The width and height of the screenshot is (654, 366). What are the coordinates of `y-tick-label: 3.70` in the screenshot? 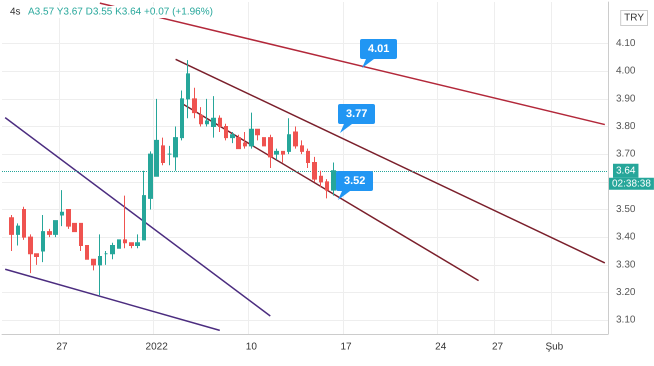 It's located at (626, 154).